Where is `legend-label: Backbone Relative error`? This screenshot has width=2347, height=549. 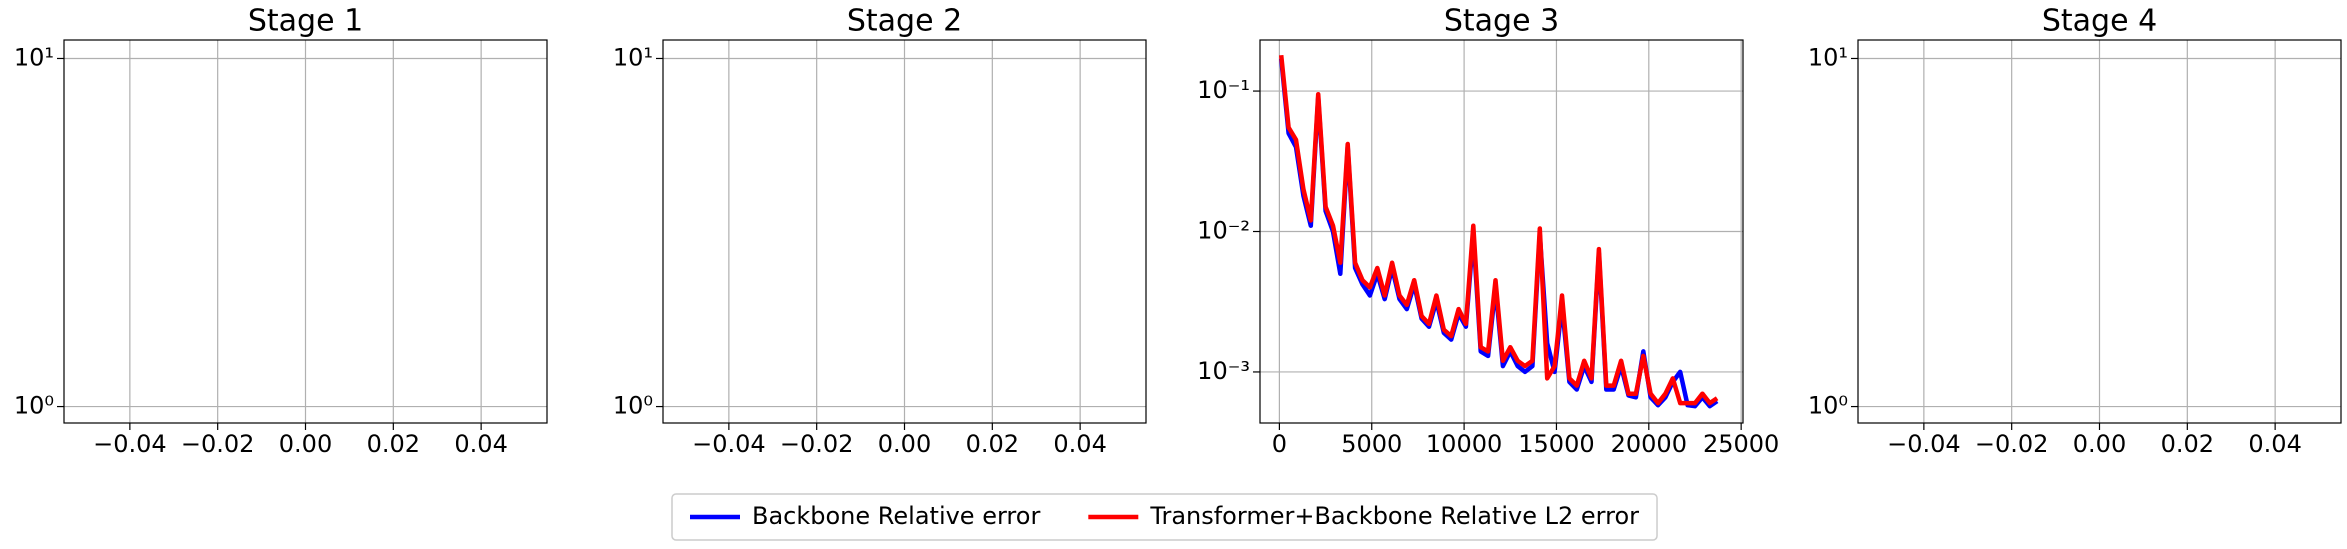 legend-label: Backbone Relative error is located at coordinates (896, 516).